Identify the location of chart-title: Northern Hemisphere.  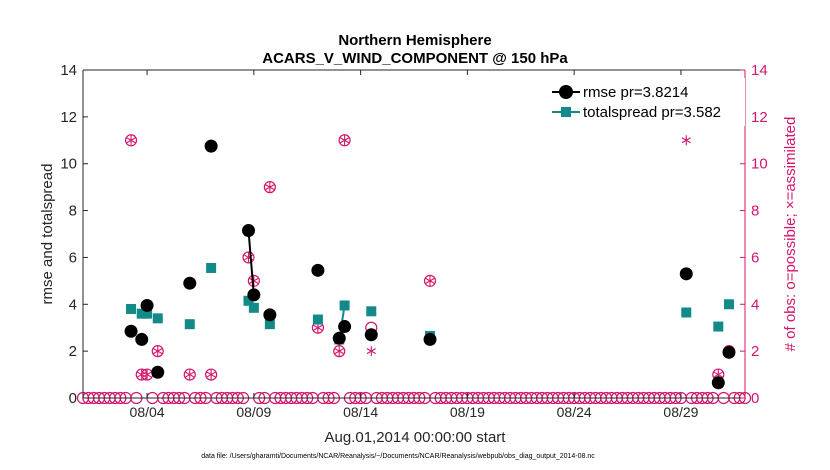
(414, 40).